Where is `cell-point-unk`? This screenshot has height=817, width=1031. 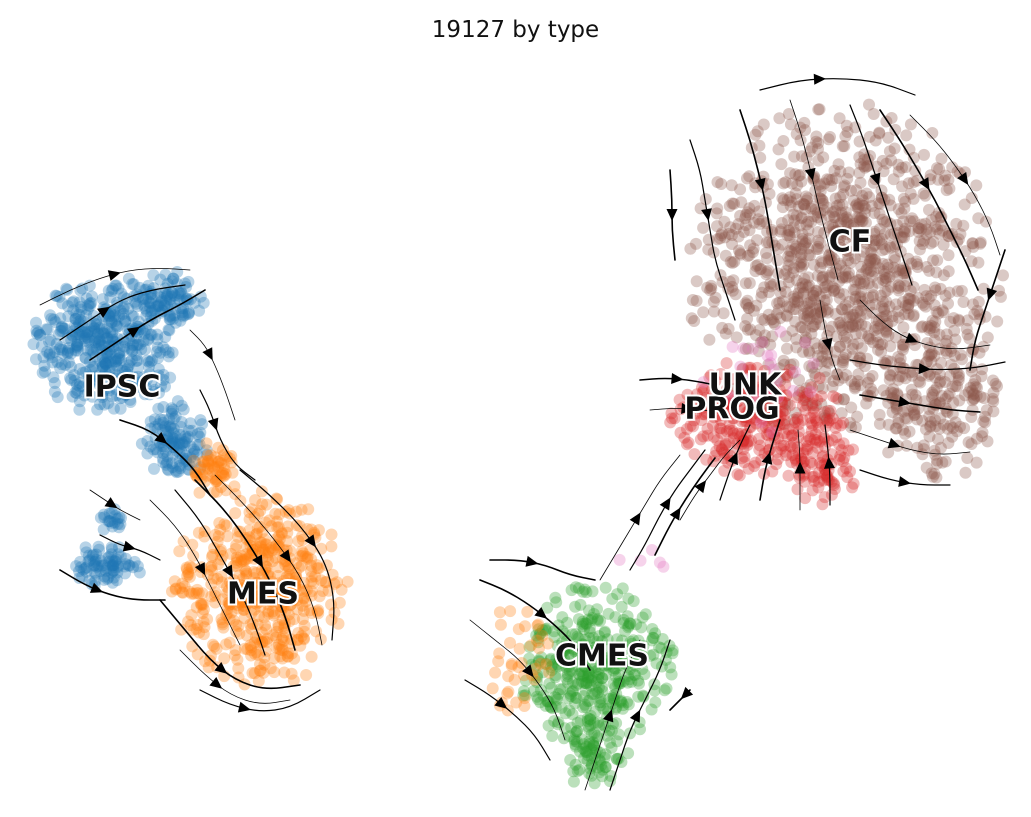 cell-point-unk is located at coordinates (793, 390).